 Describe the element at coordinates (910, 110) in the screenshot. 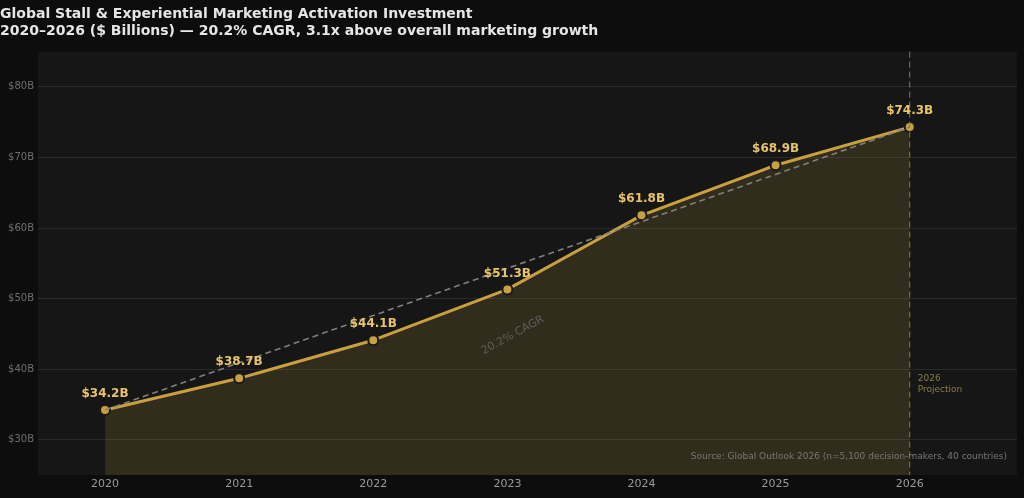

I see `data-label: $74.3B` at that location.